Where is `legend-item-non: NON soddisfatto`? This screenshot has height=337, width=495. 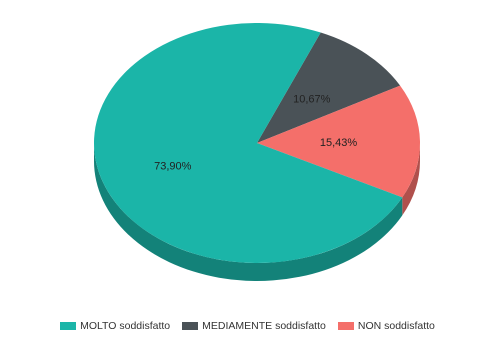 legend-item-non: NON soddisfatto is located at coordinates (386, 326).